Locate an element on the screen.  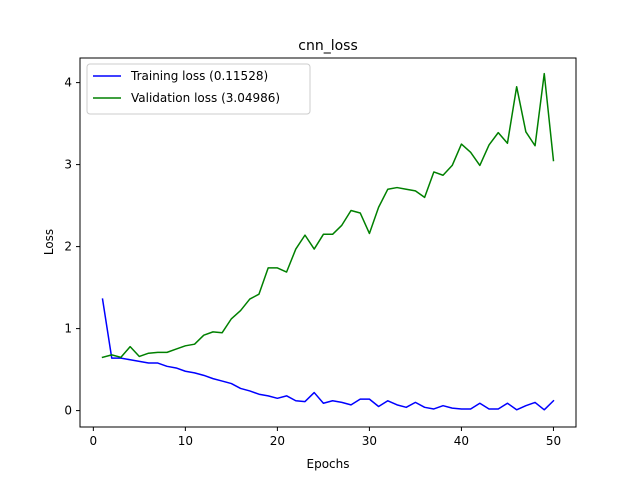
y-axis-label: Loss is located at coordinates (49, 242).